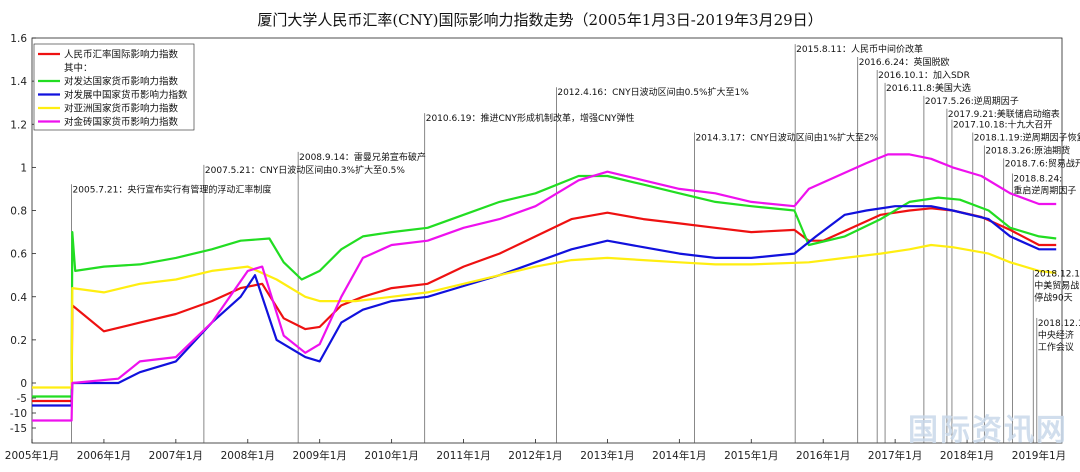 The width and height of the screenshot is (1080, 472). What do you see at coordinates (18, 298) in the screenshot?
I see `y-tick-label: 0.4` at bounding box center [18, 298].